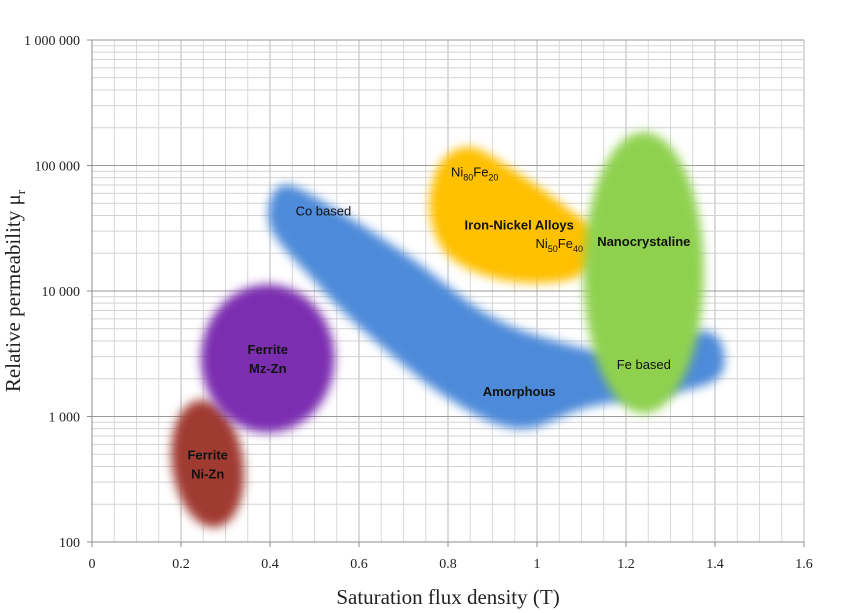  Describe the element at coordinates (270, 564) in the screenshot. I see `x-tick-label: 0.4` at that location.